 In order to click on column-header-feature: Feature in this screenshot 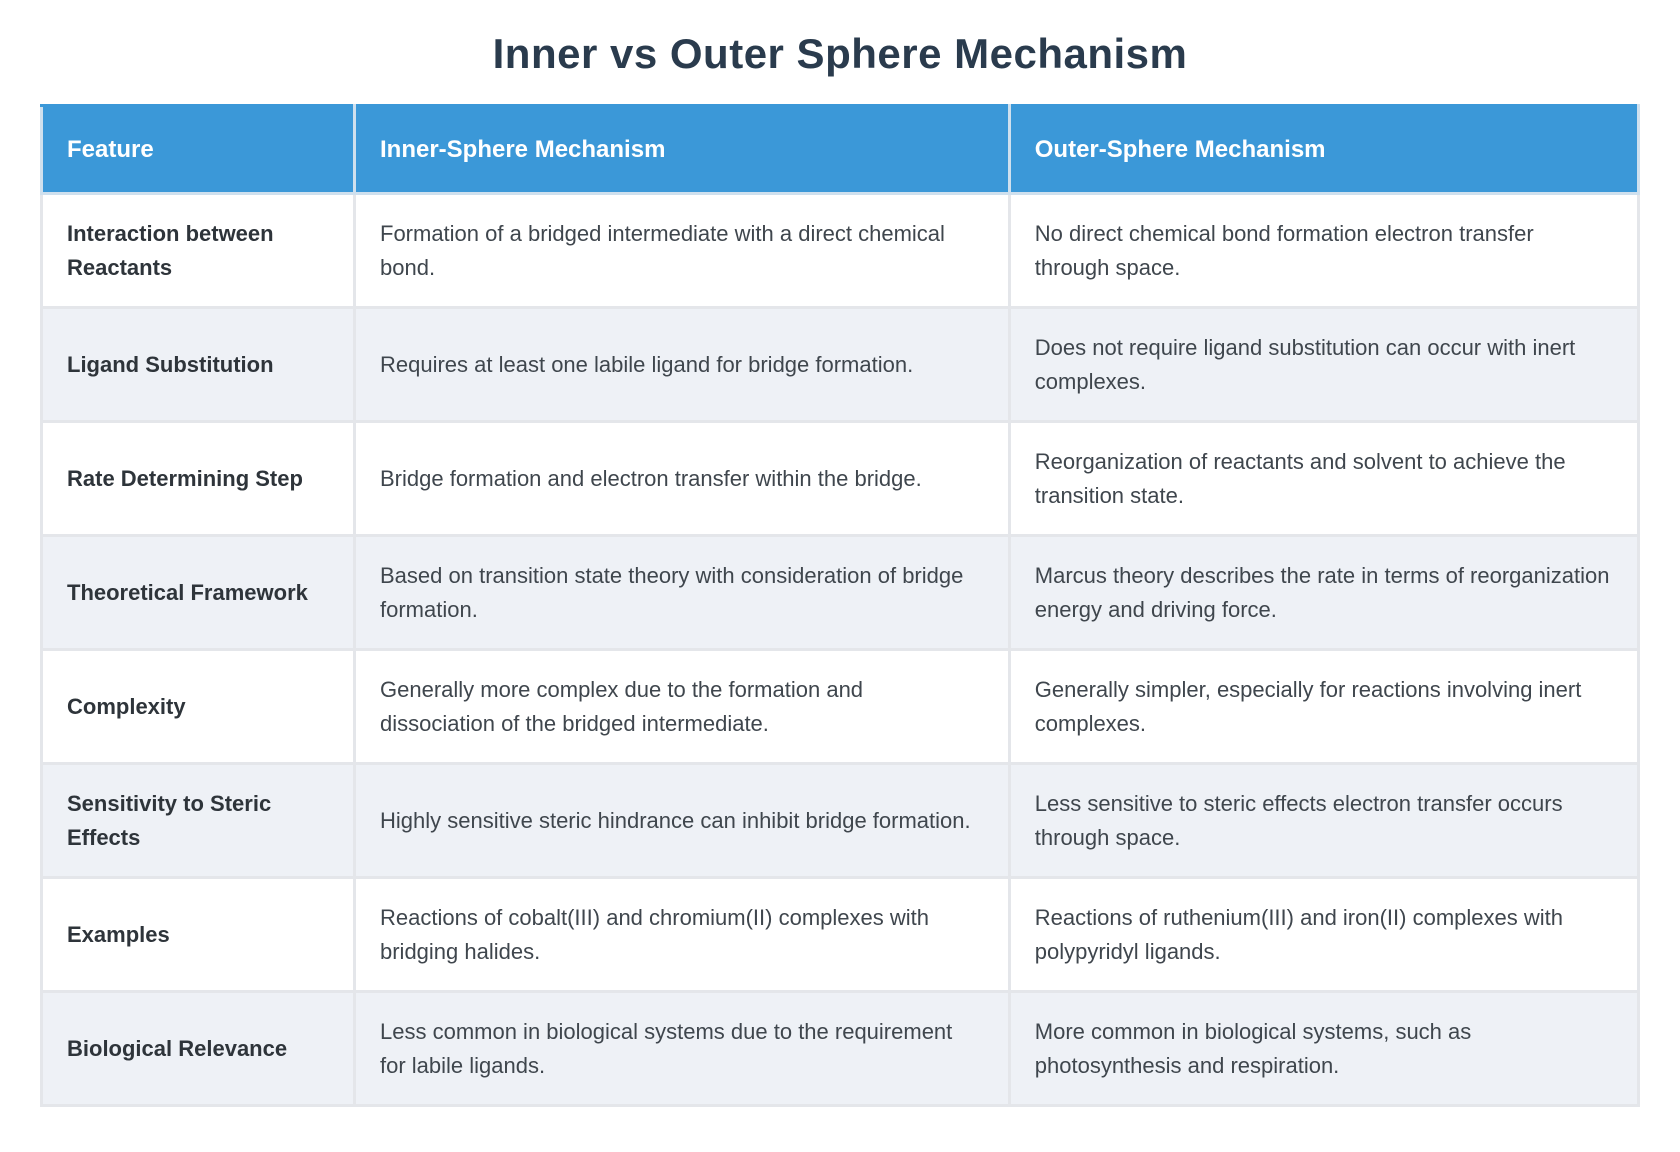, I will do `click(198, 149)`.